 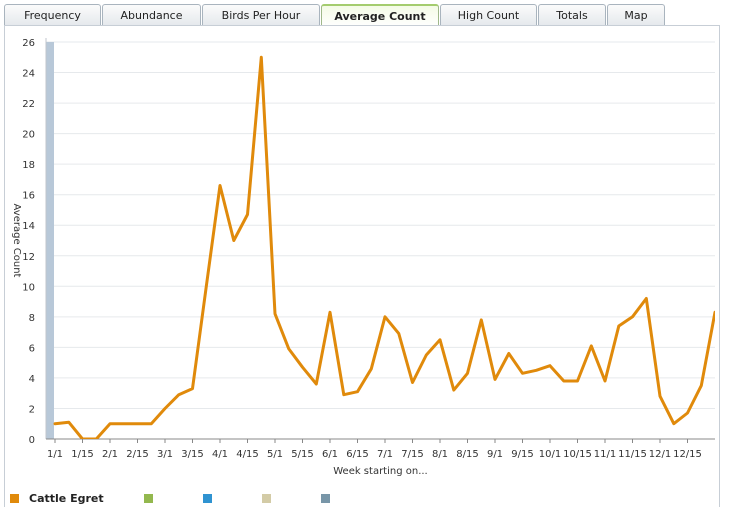 What do you see at coordinates (380, 15) in the screenshot?
I see `tab-average-count: Average Count` at bounding box center [380, 15].